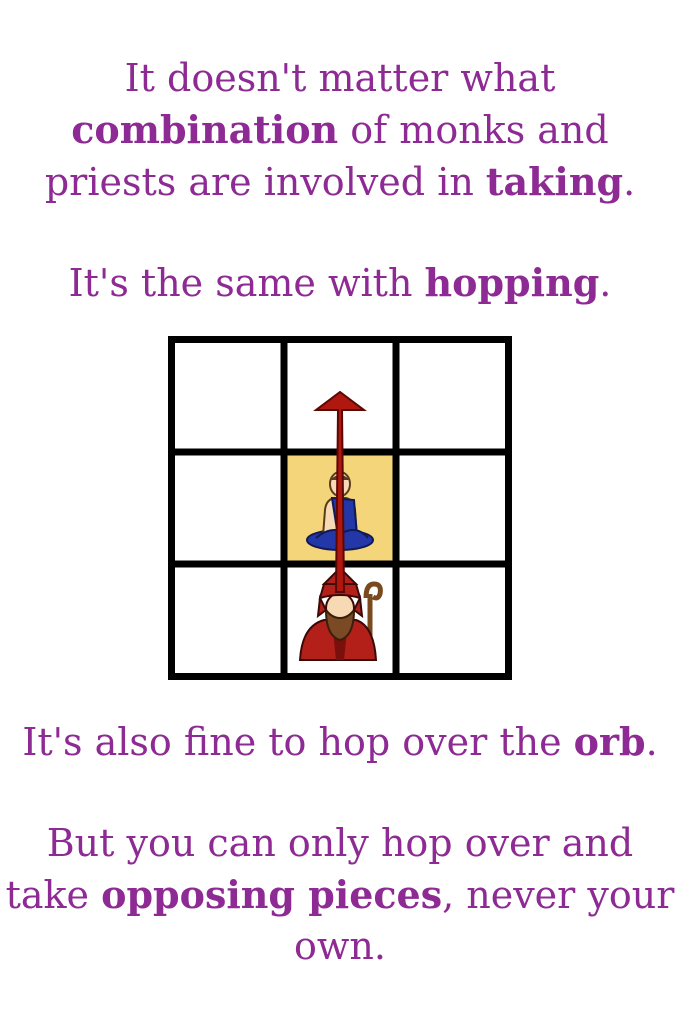 The height and width of the screenshot is (1016, 680). I want to click on bold-term: combination, so click(205, 129).